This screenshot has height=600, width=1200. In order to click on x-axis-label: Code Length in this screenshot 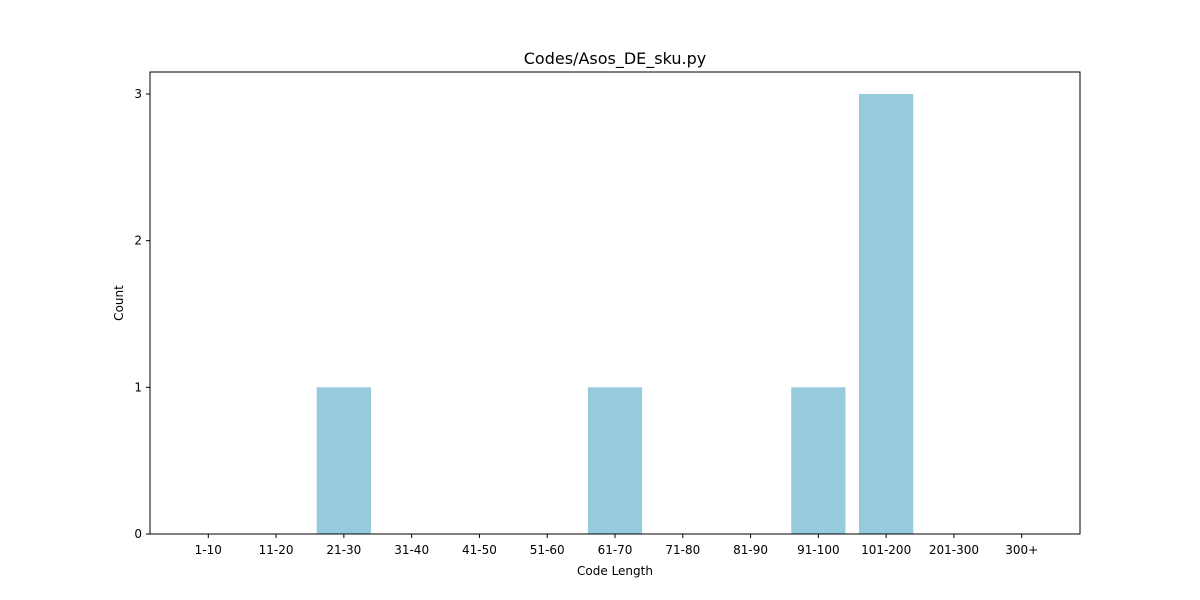, I will do `click(615, 571)`.